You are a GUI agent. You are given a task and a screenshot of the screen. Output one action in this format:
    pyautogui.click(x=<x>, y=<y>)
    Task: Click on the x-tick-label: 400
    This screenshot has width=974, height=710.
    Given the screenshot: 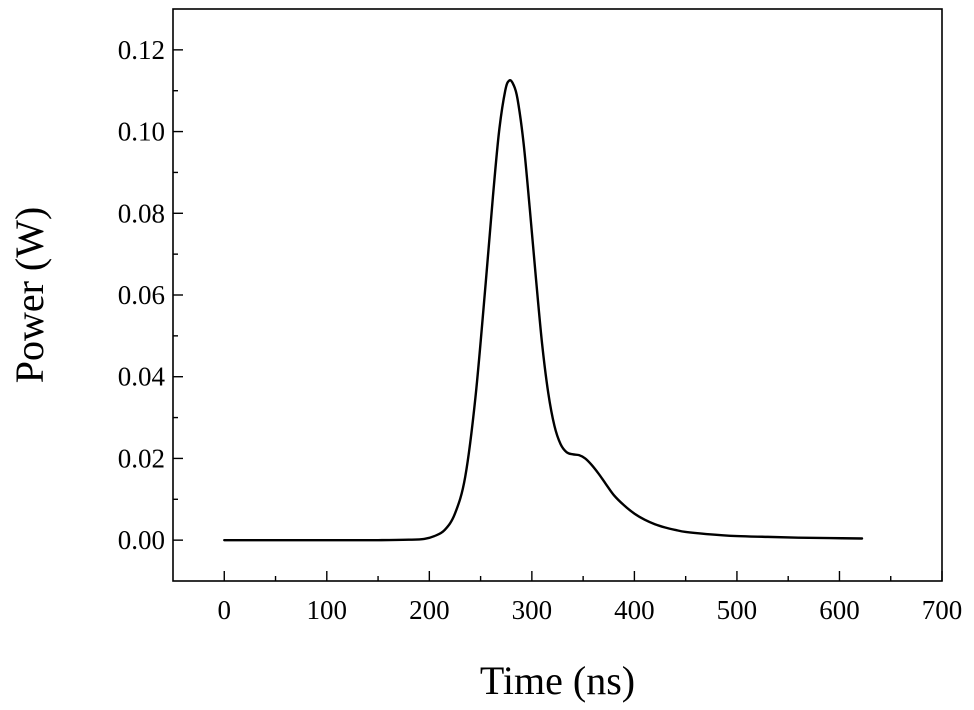 What is the action you would take?
    pyautogui.click(x=634, y=610)
    